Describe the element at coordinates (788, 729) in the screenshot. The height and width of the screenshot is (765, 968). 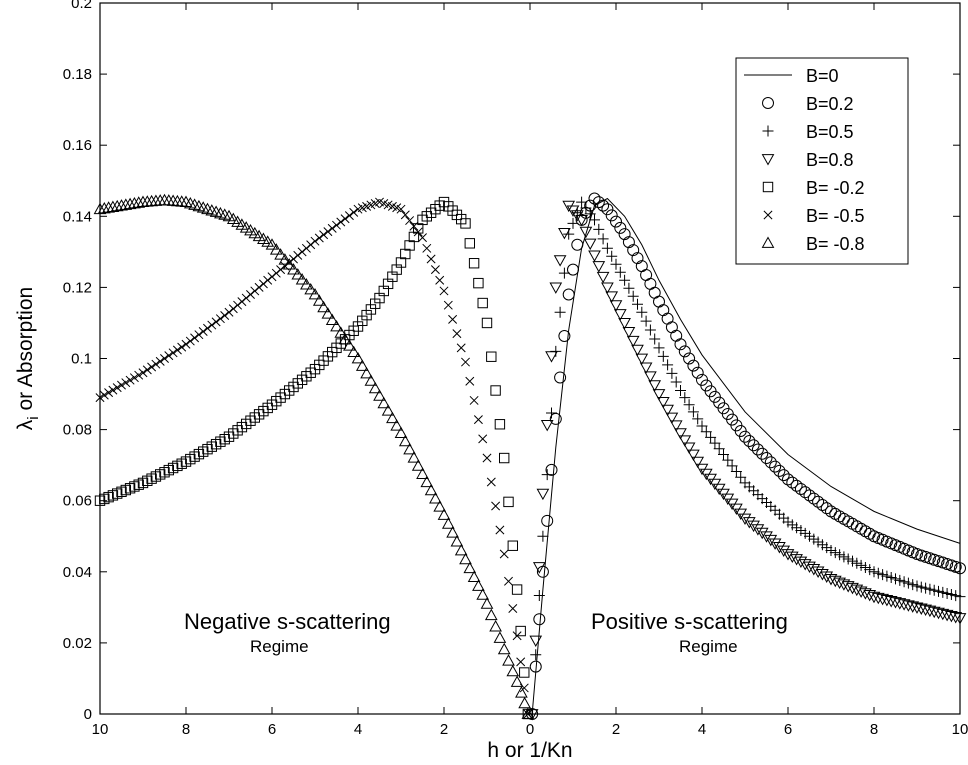
I see `x-tick-label: 6` at that location.